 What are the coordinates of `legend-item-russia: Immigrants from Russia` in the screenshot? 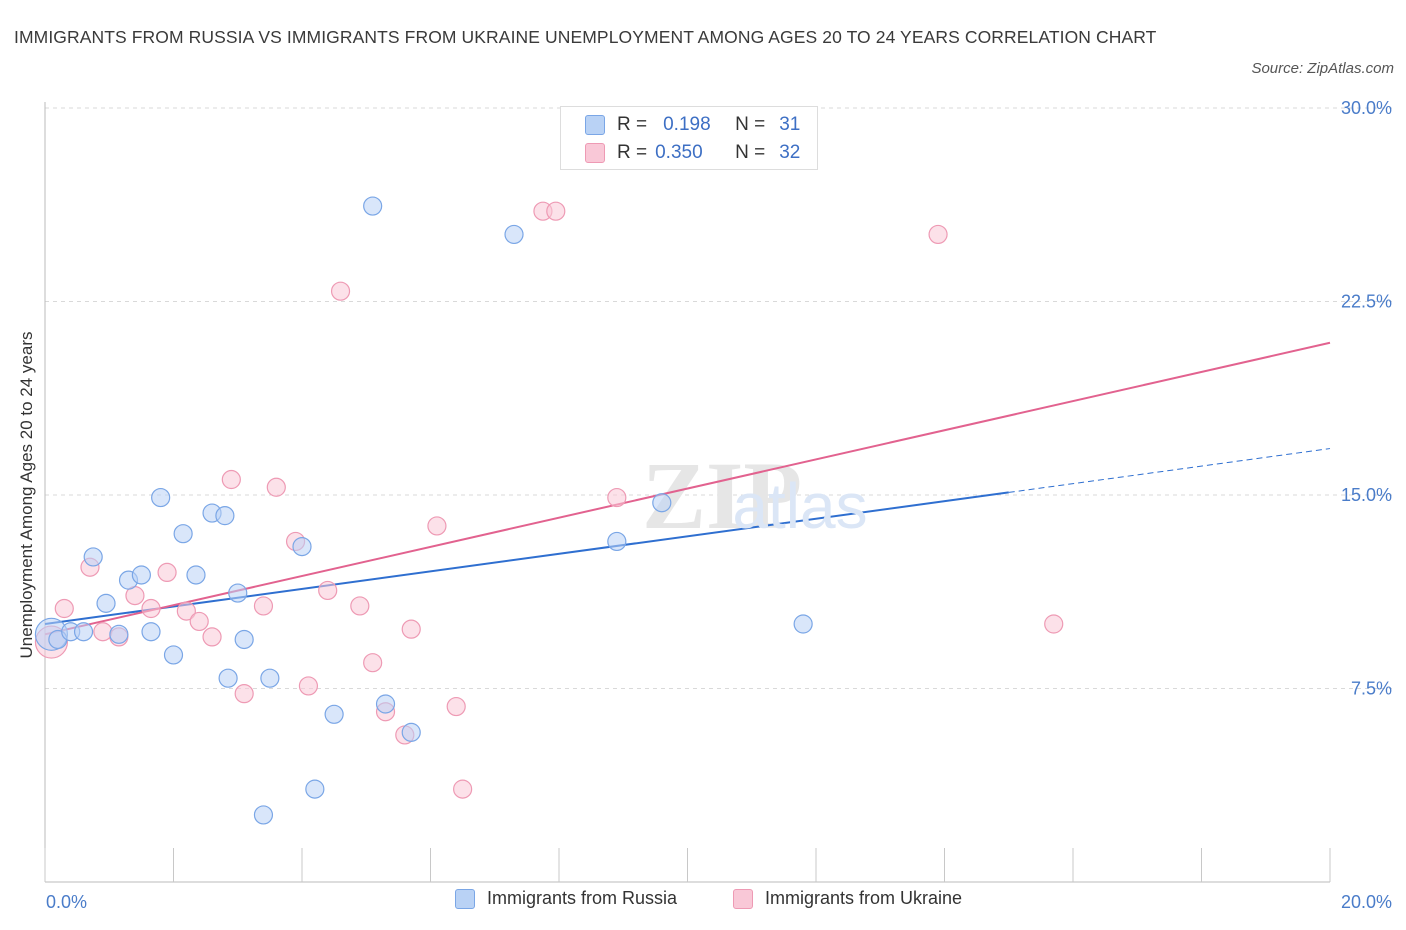 It's located at (566, 898).